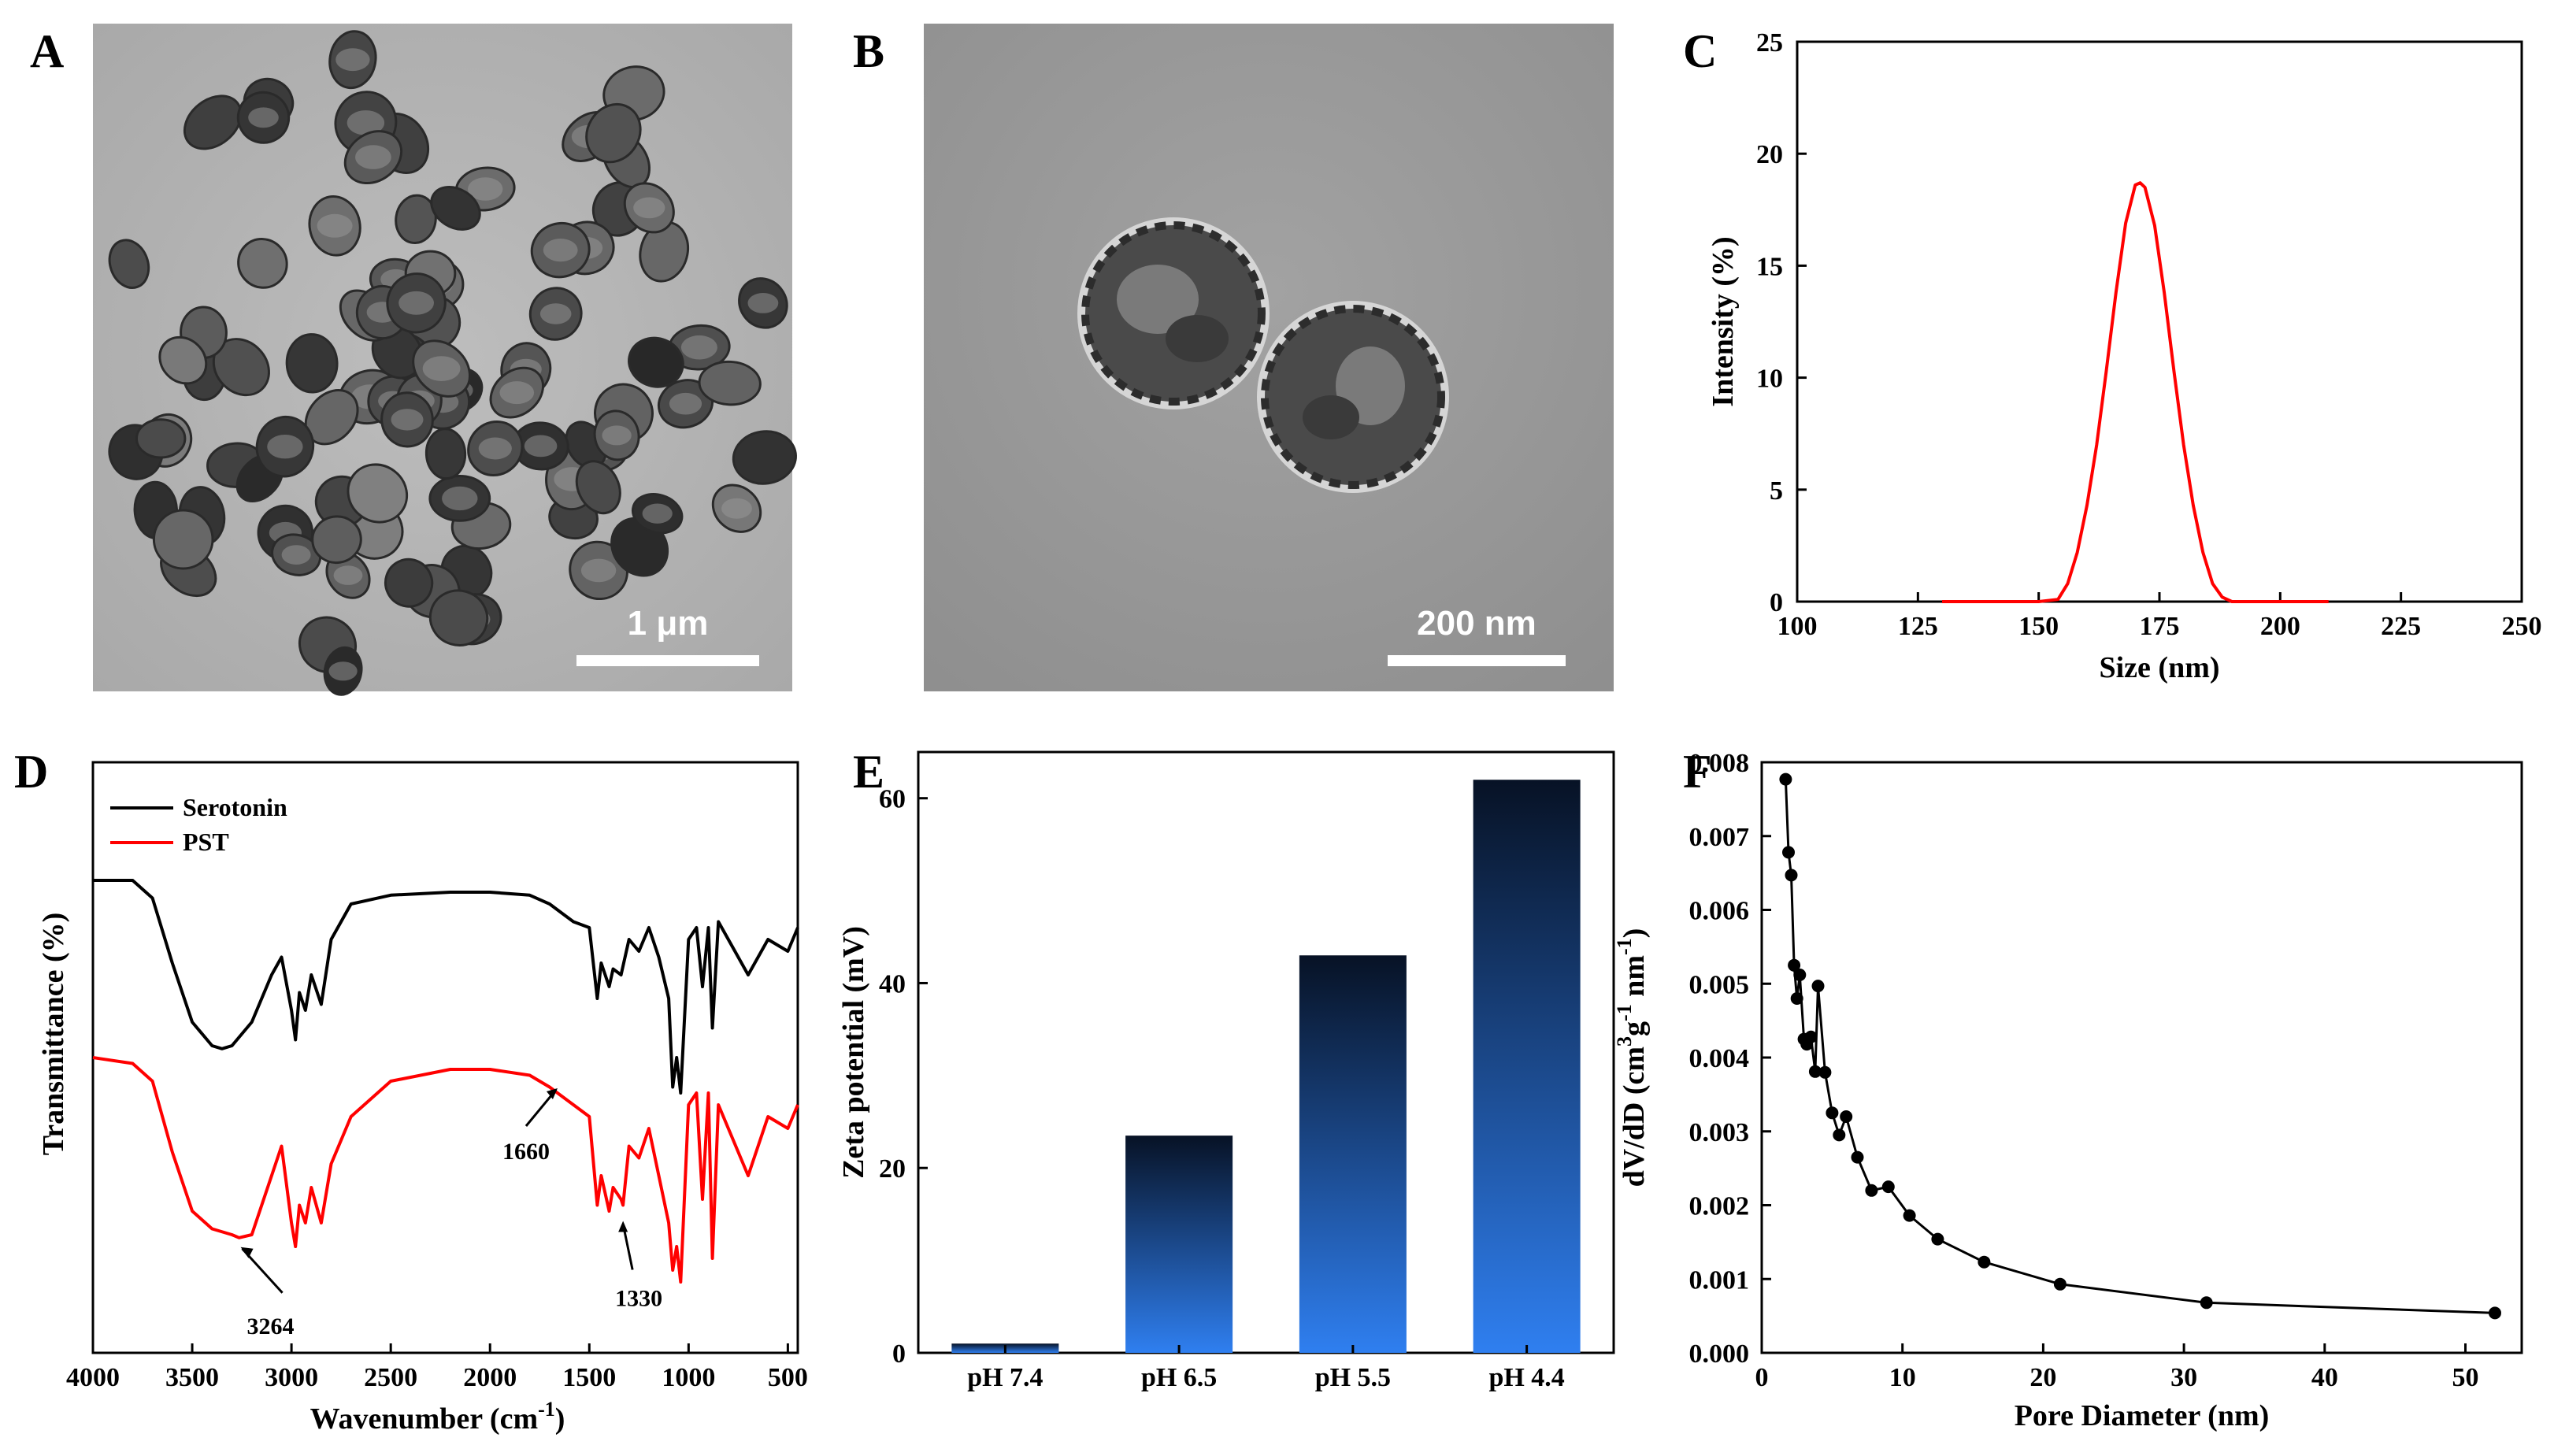  What do you see at coordinates (788, 1377) in the screenshot?
I see `x-tick-label: 500` at bounding box center [788, 1377].